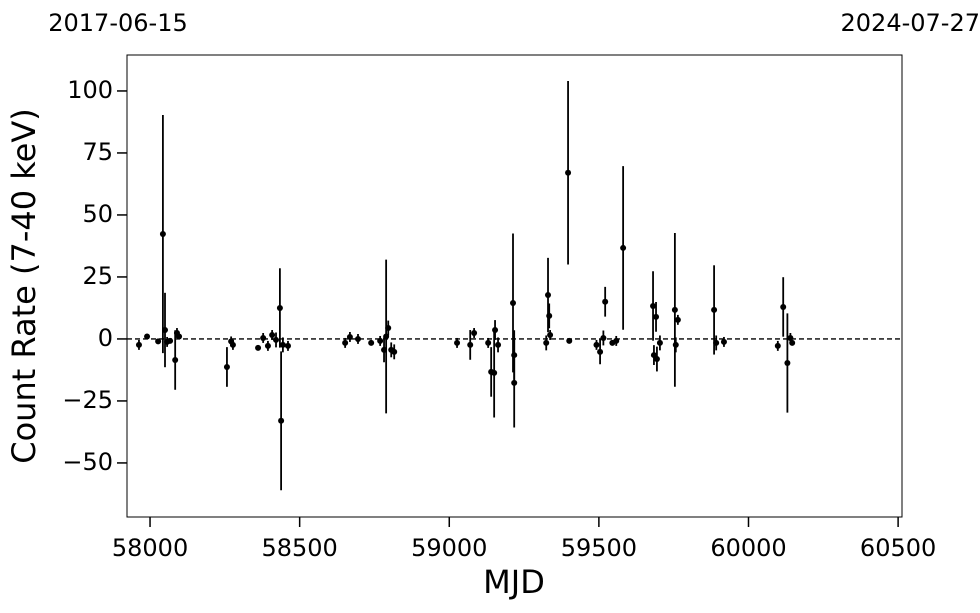 The width and height of the screenshot is (980, 613). I want to click on y-tick-label: −50, so click(87, 462).